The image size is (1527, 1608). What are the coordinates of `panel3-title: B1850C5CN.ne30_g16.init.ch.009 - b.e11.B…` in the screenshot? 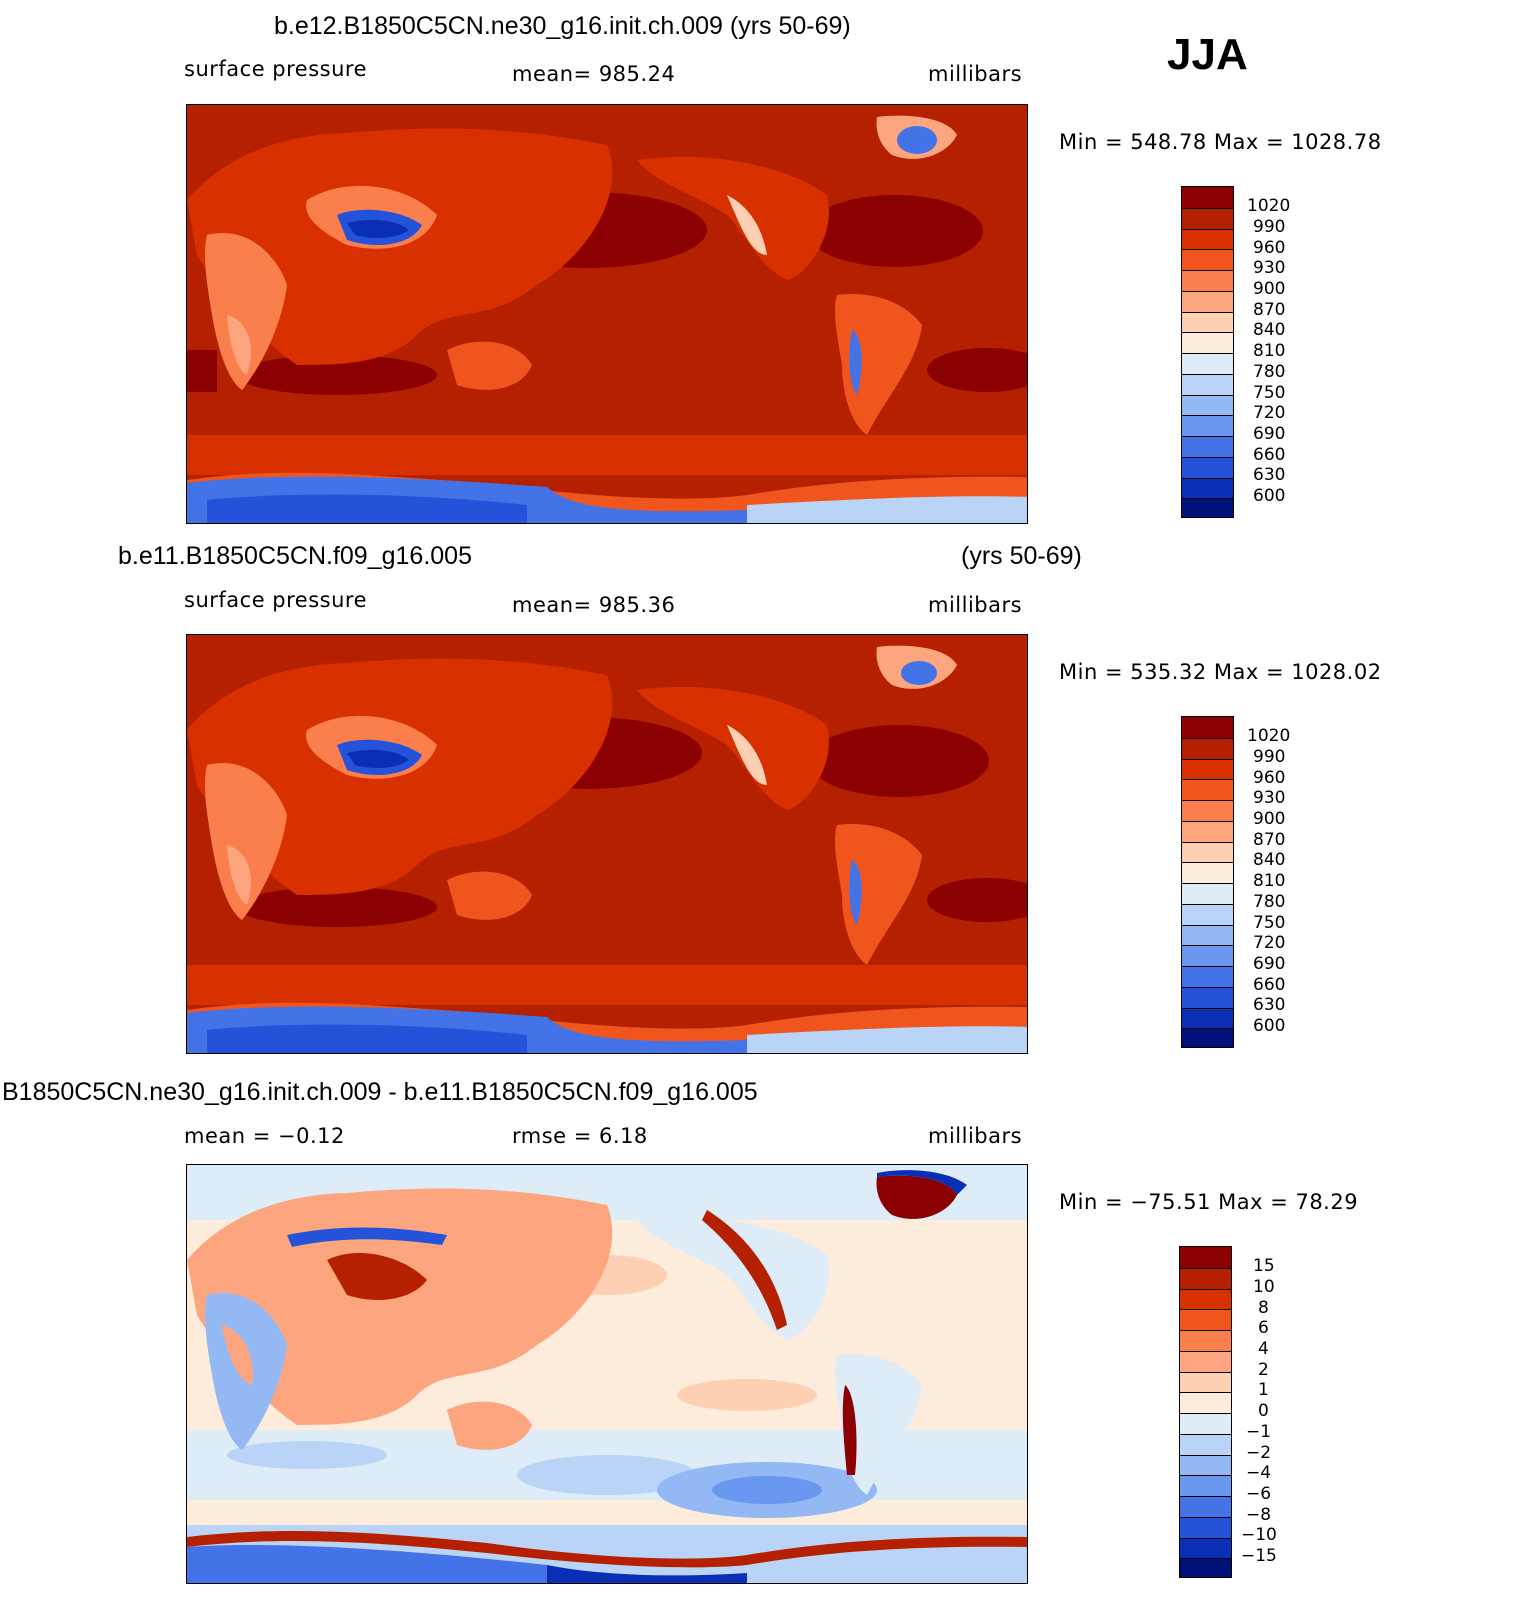 It's located at (380, 1092).